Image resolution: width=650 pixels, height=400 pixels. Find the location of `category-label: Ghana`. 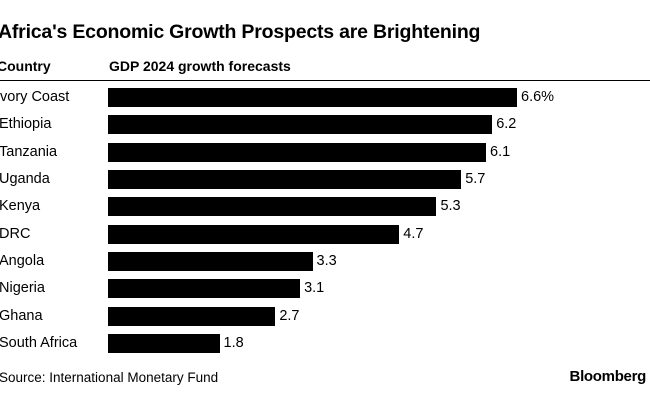

category-label: Ghana is located at coordinates (21, 315).